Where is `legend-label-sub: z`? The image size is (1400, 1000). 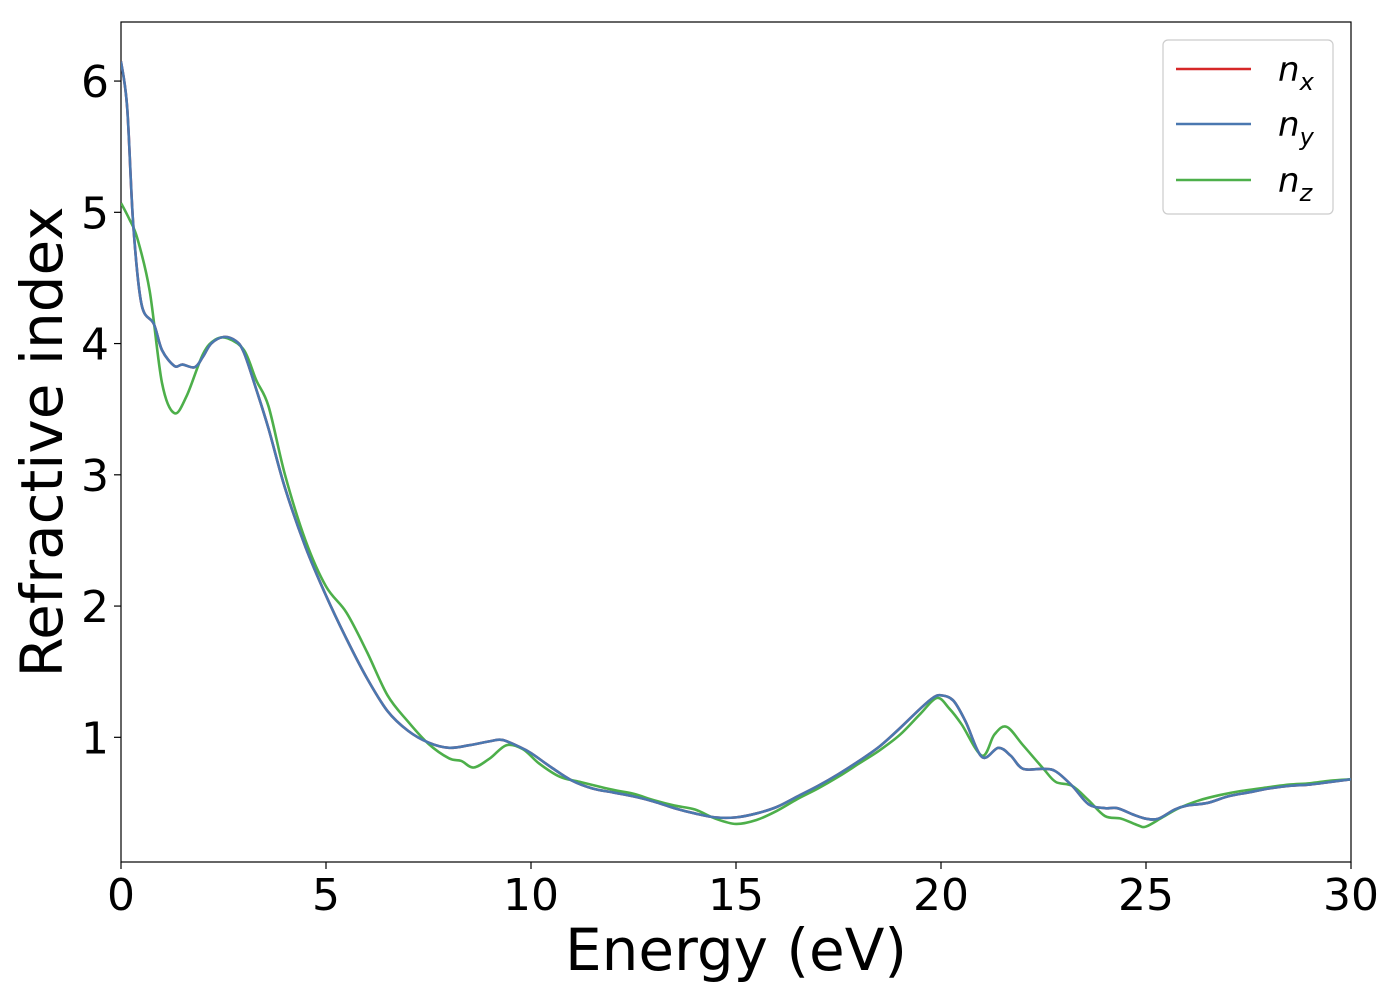 legend-label-sub: z is located at coordinates (1306, 193).